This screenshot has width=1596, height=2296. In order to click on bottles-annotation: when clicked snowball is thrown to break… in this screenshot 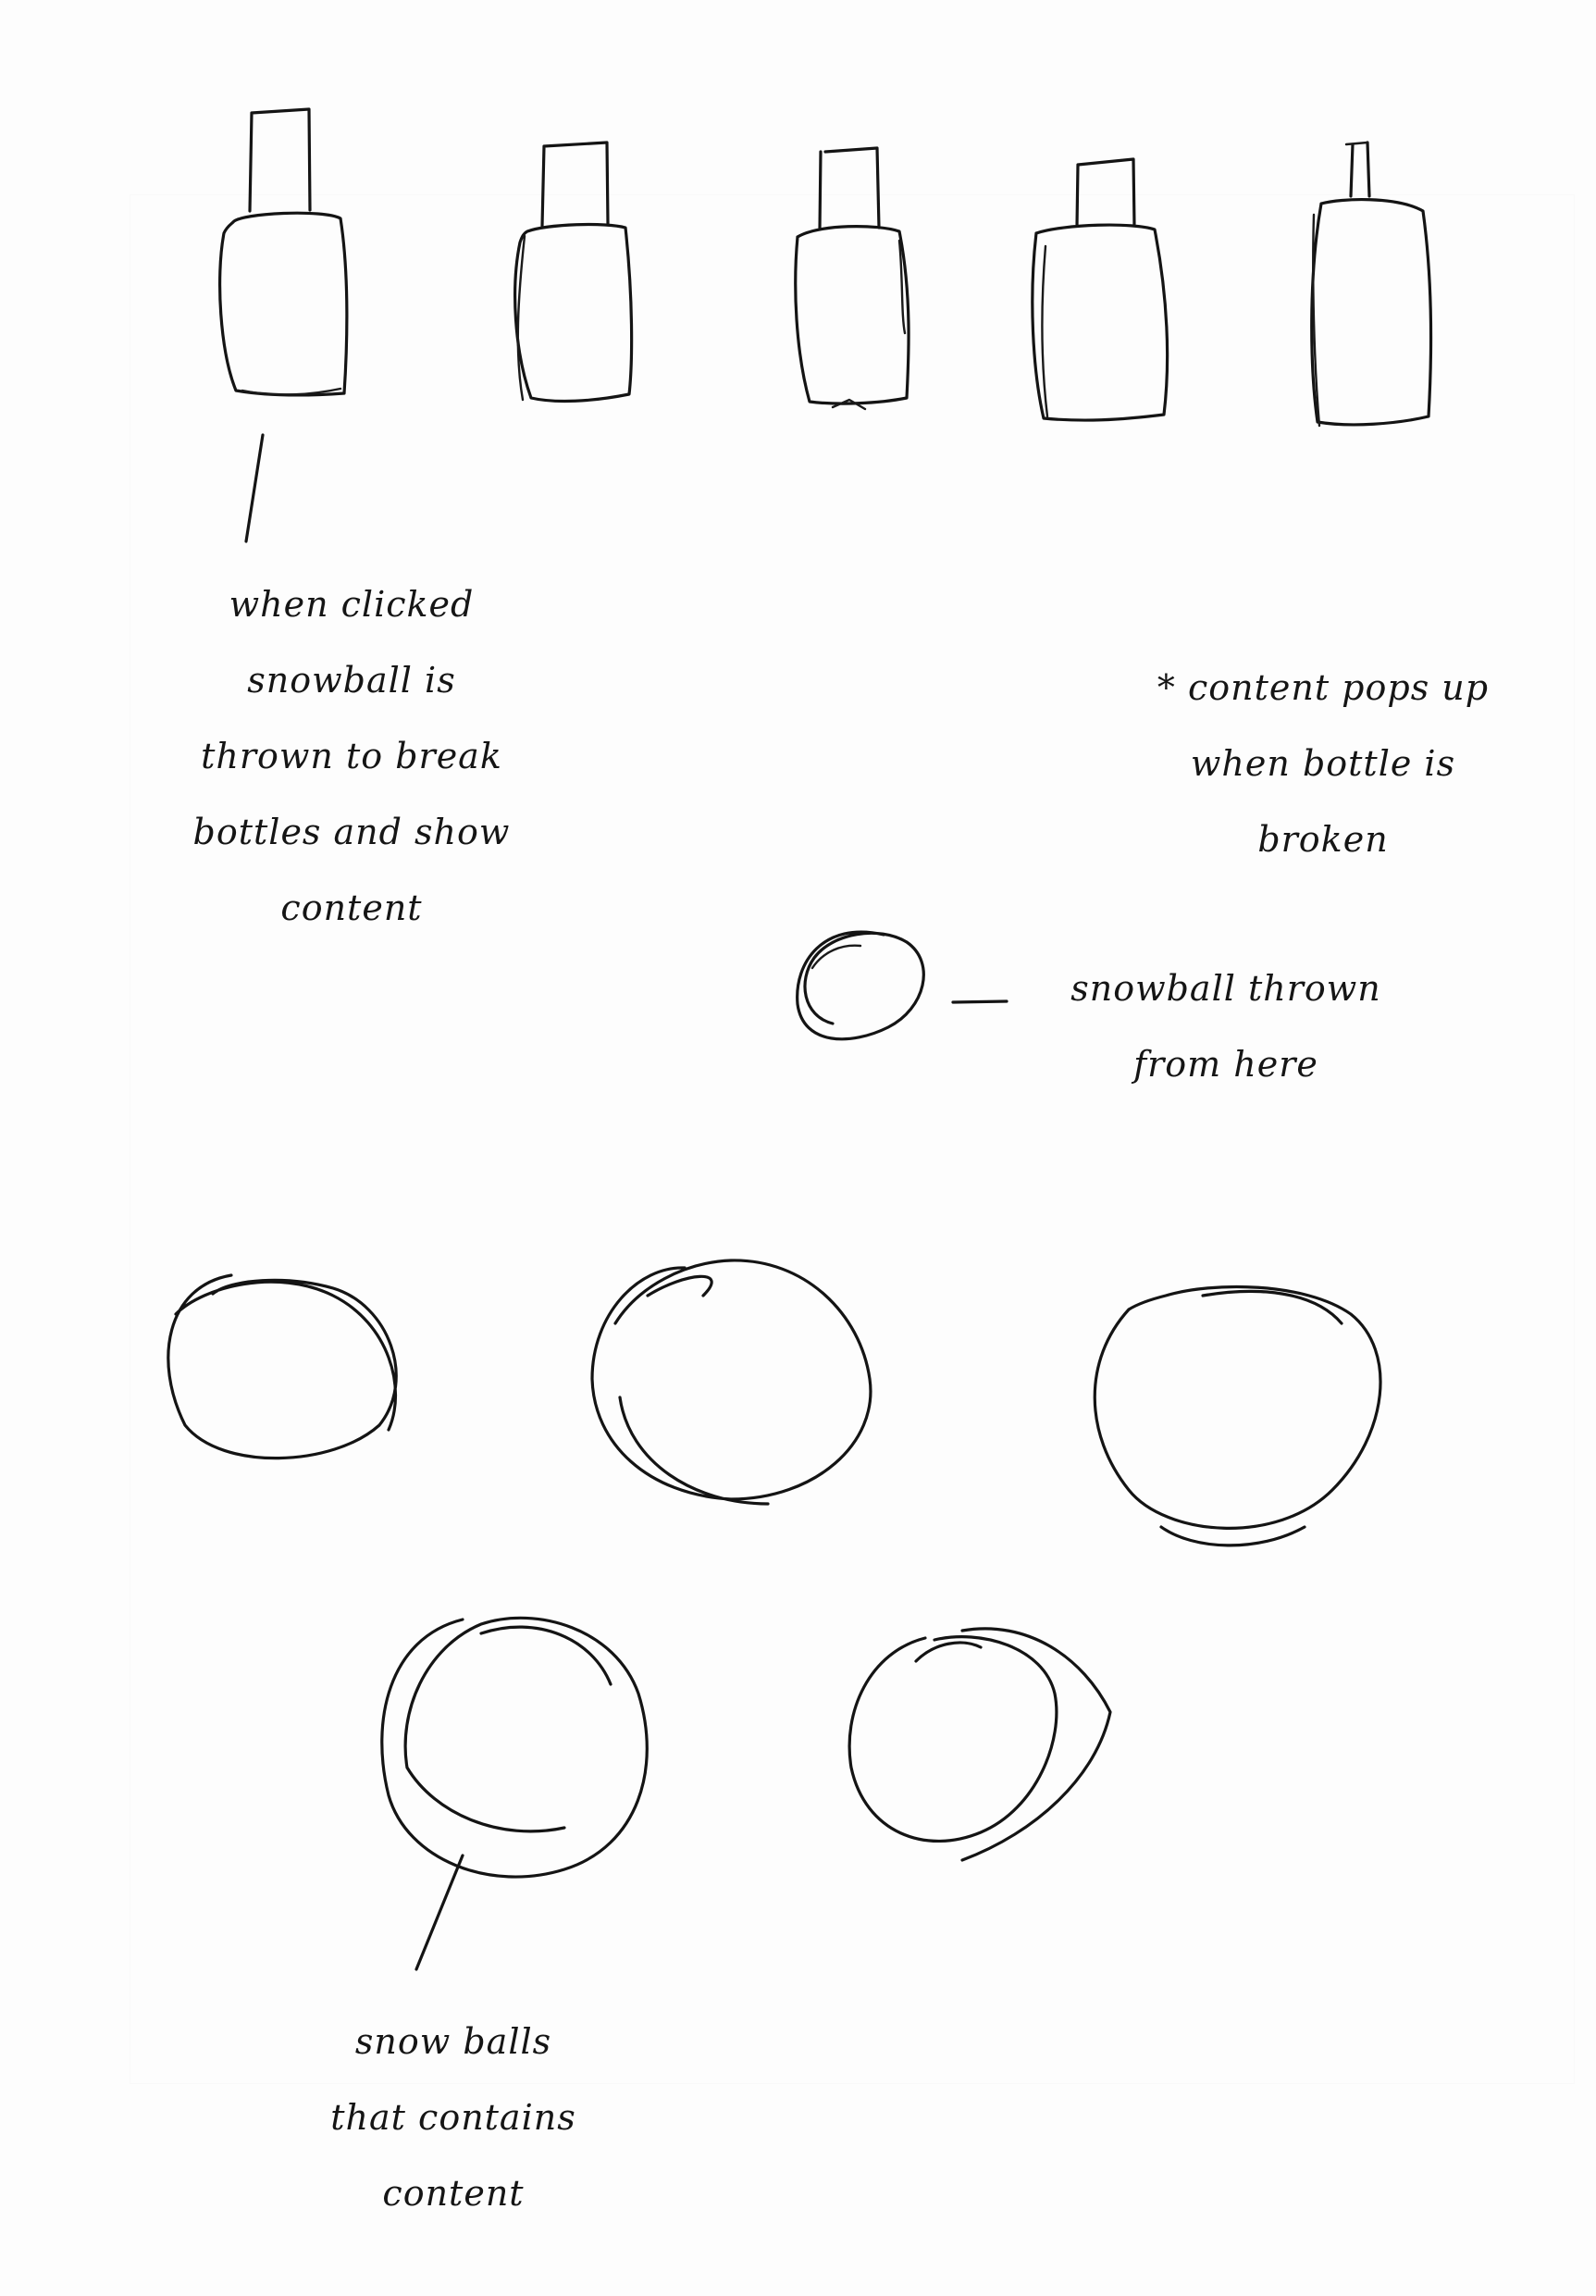, I will do `click(351, 756)`.